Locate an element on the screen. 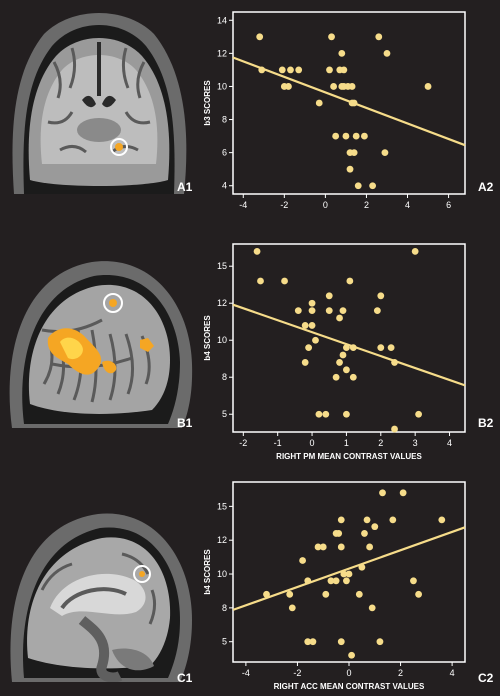 This screenshot has width=500, height=696. x-tick-label: 3 is located at coordinates (415, 443).